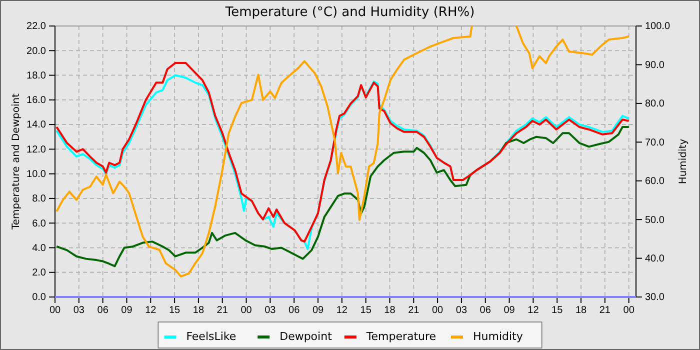  Describe the element at coordinates (39, 273) in the screenshot. I see `y-tick-label: 2.0` at that location.